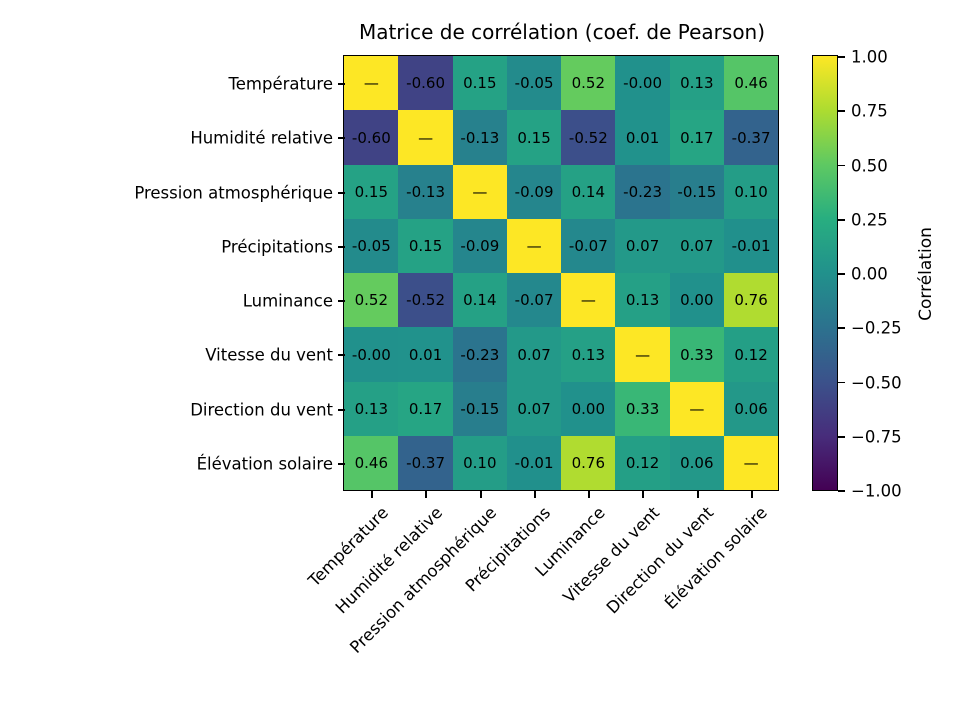  I want to click on heatmap-cell: 0.06, so click(751, 408).